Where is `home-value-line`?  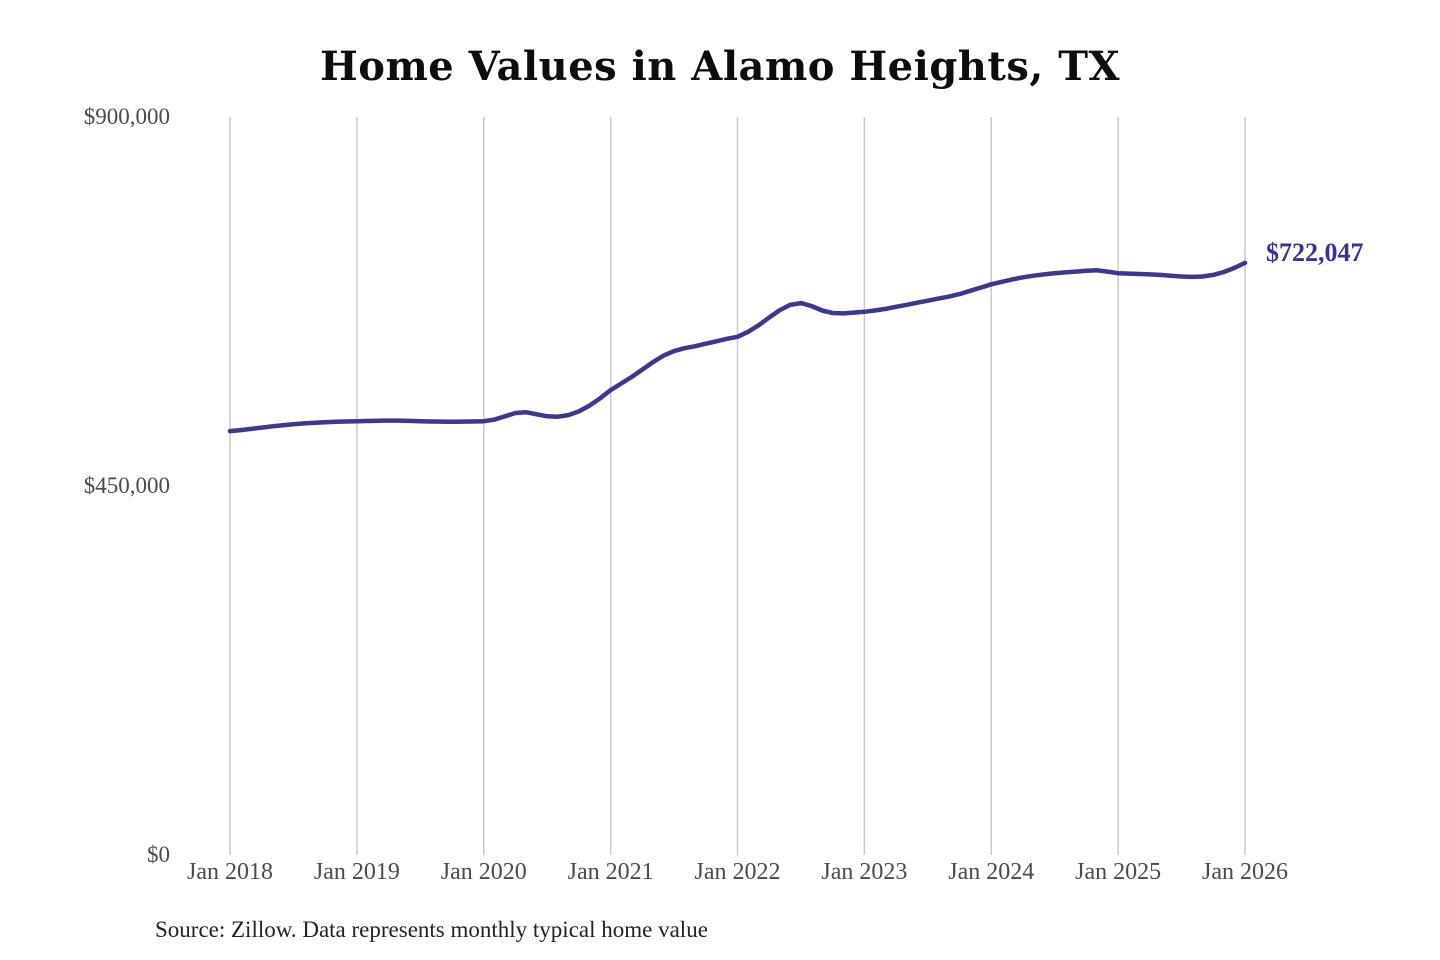
home-value-line is located at coordinates (737, 347).